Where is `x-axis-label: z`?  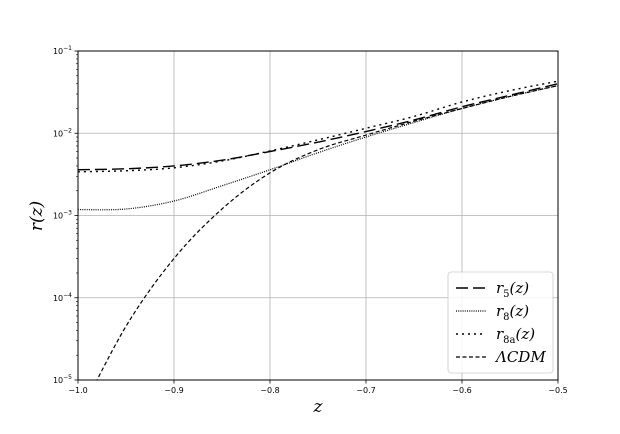
x-axis-label: z is located at coordinates (318, 407).